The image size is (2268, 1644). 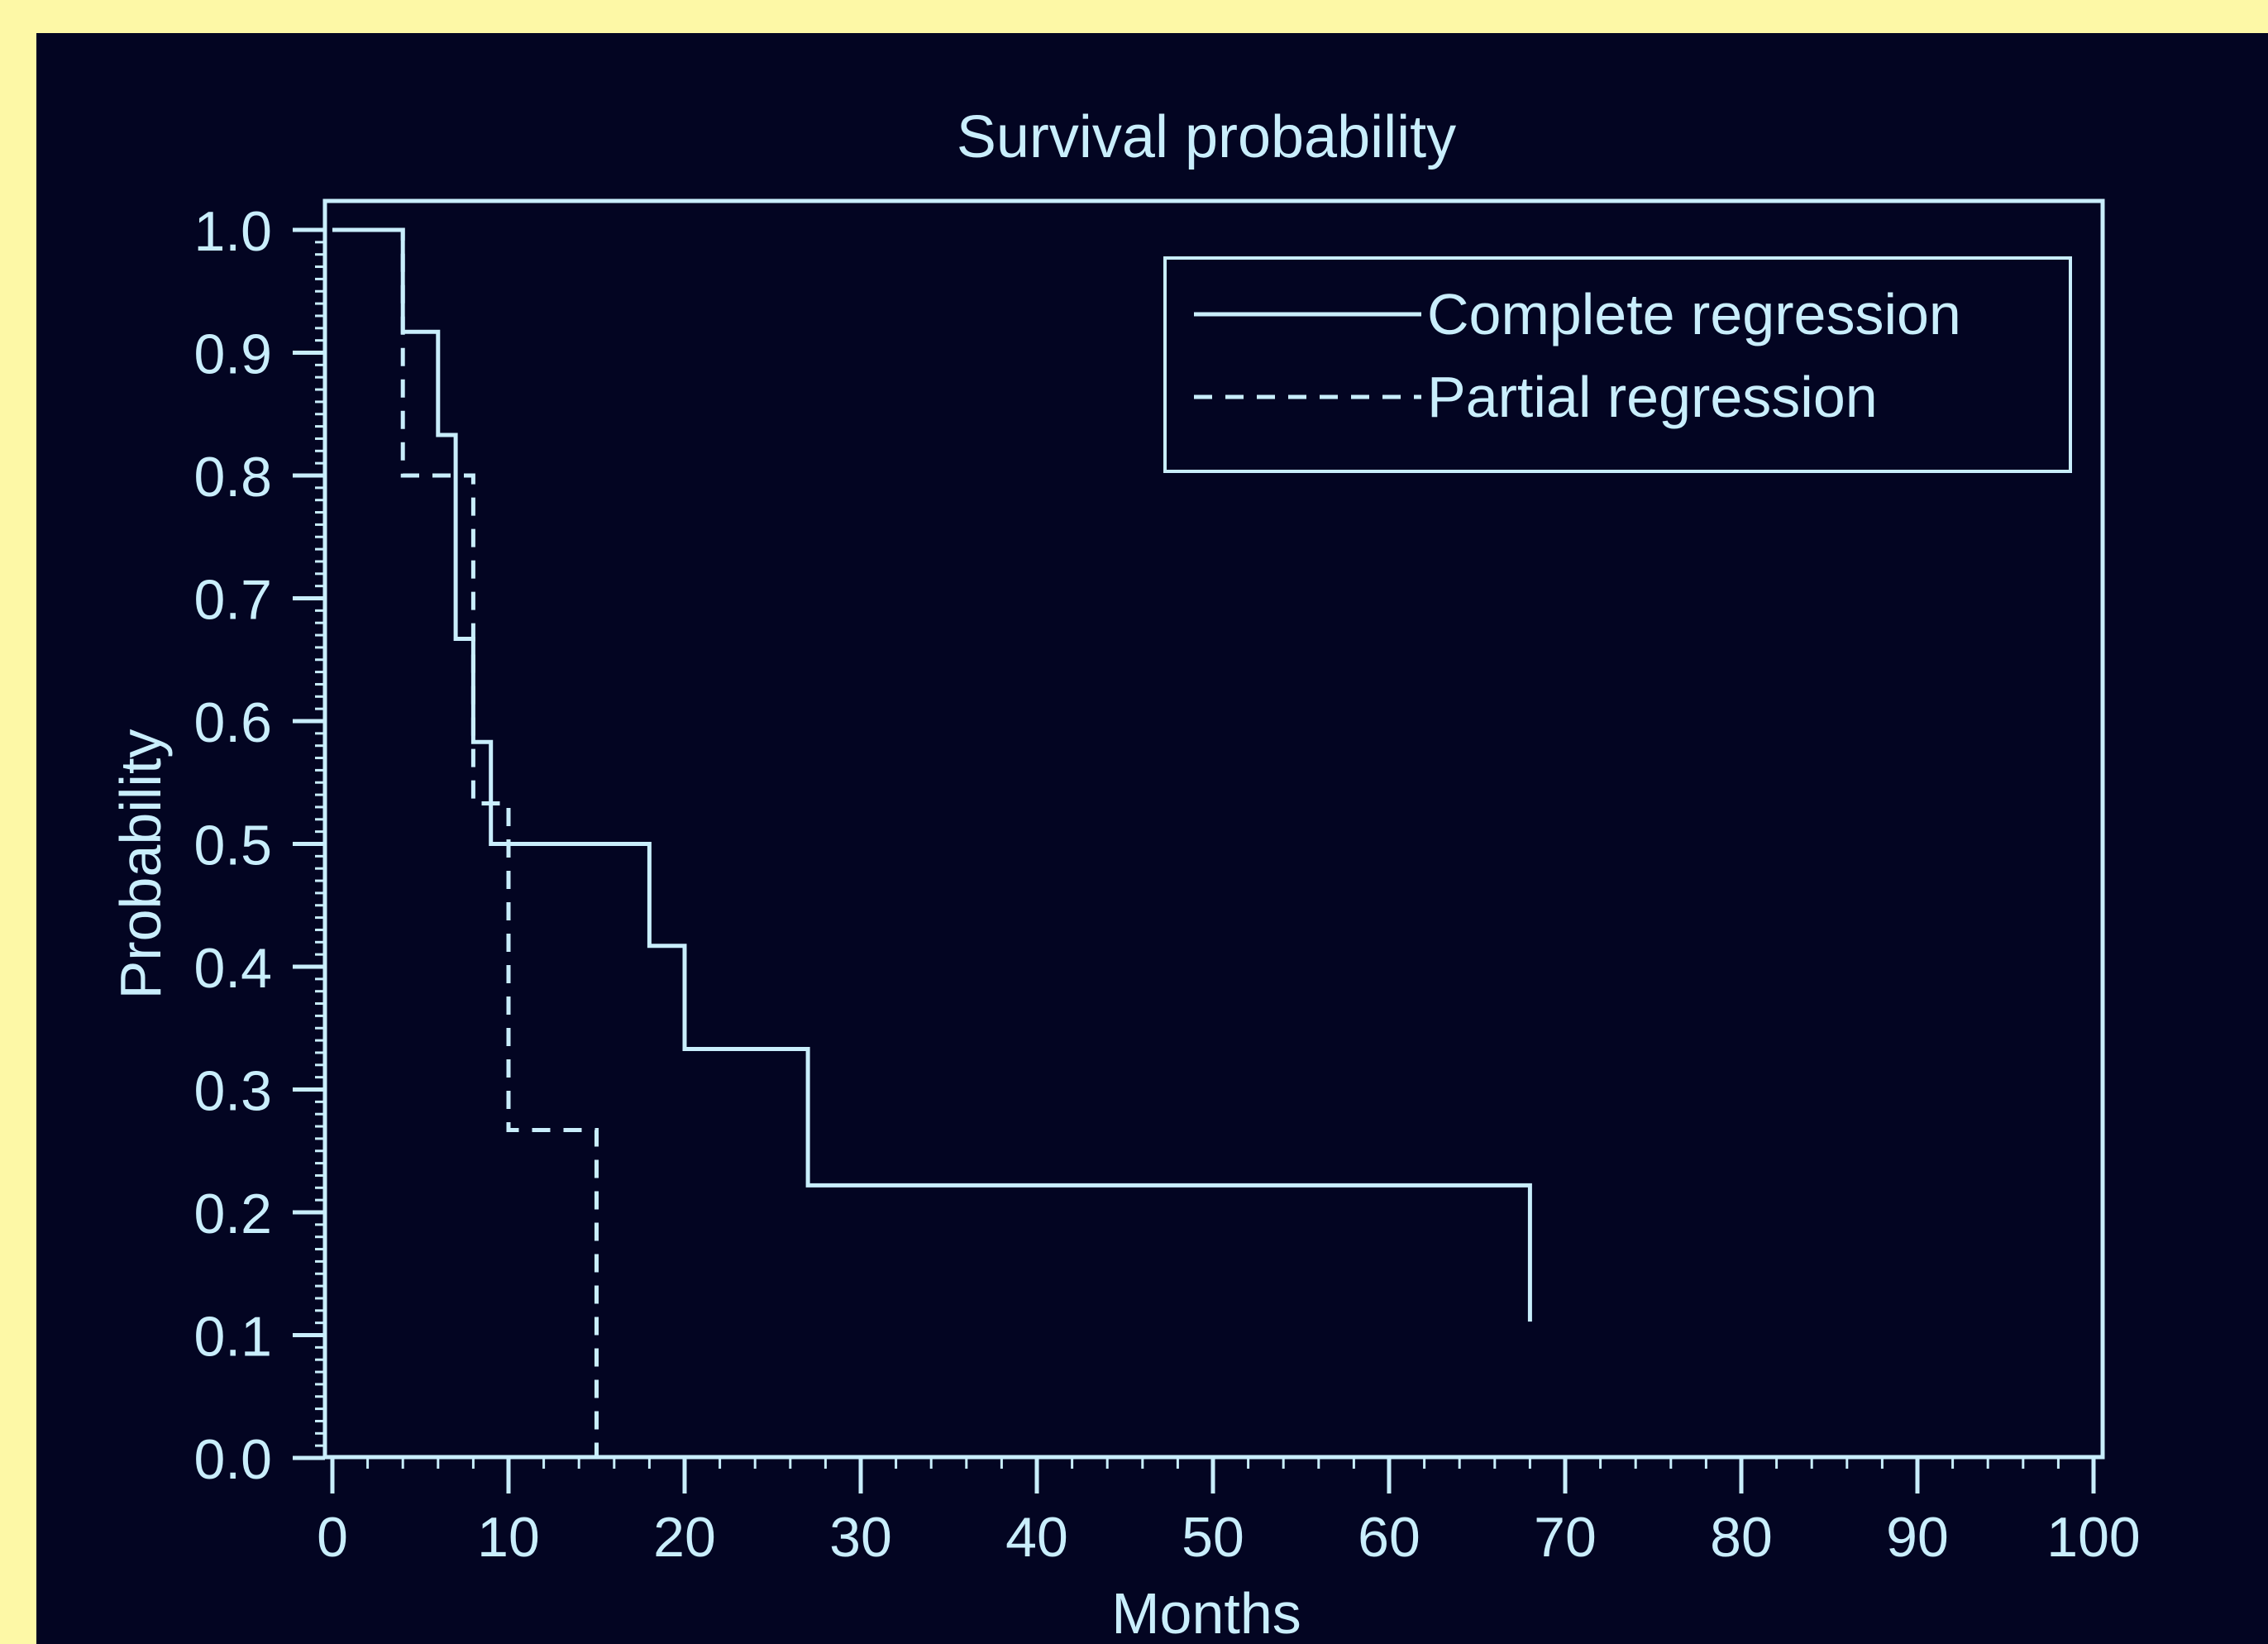 I want to click on y-tick-label: 0.4, so click(x=232, y=968).